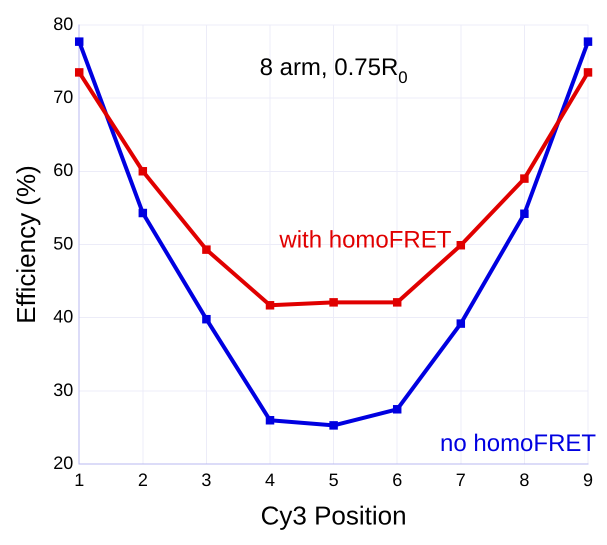 The image size is (607, 545). What do you see at coordinates (143, 480) in the screenshot?
I see `x-tick-label: 2` at bounding box center [143, 480].